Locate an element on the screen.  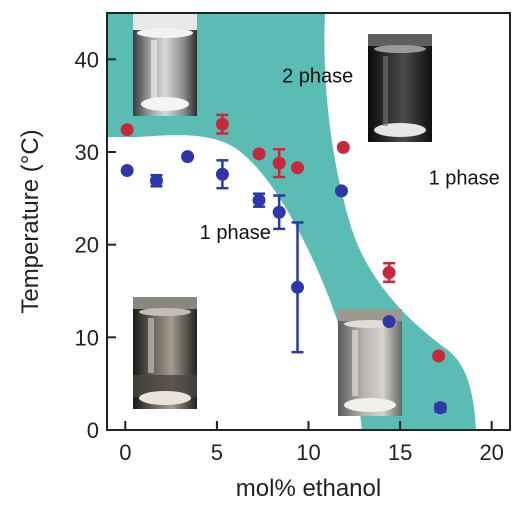
y-tick-label: 10 is located at coordinates (87, 337).